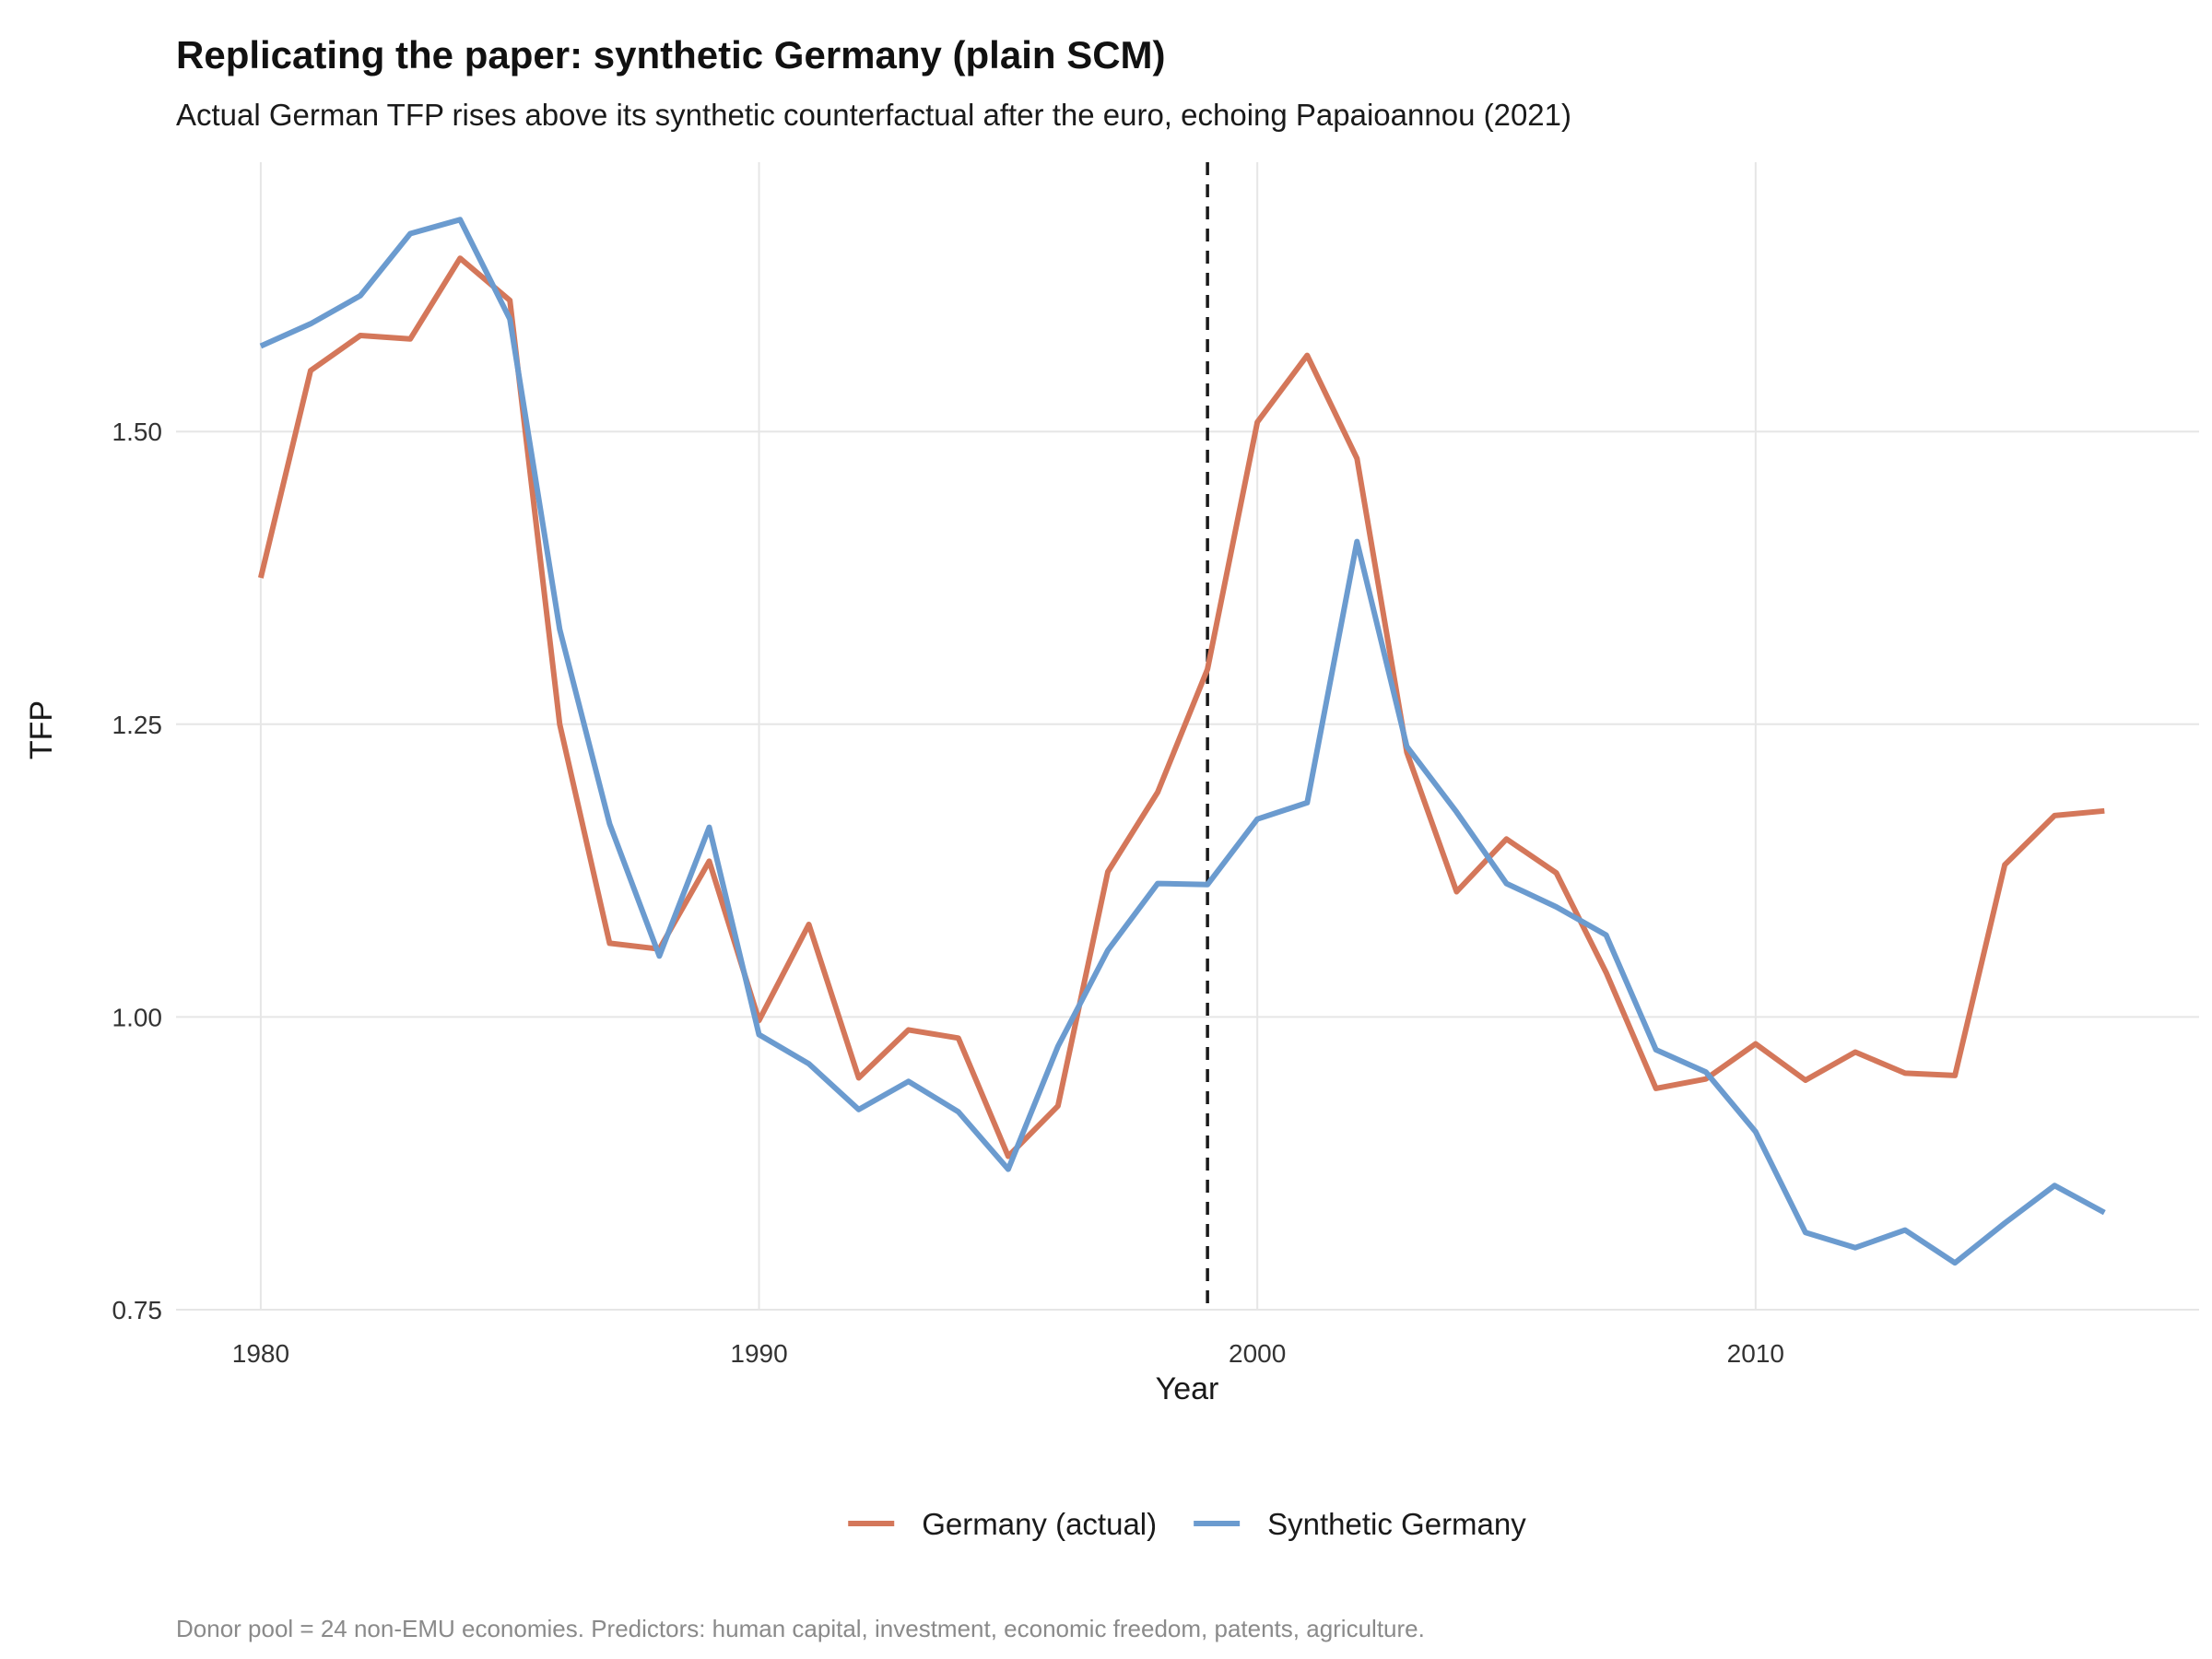 The height and width of the screenshot is (1659, 2212). What do you see at coordinates (137, 725) in the screenshot?
I see `y-tick-label: 1.25` at bounding box center [137, 725].